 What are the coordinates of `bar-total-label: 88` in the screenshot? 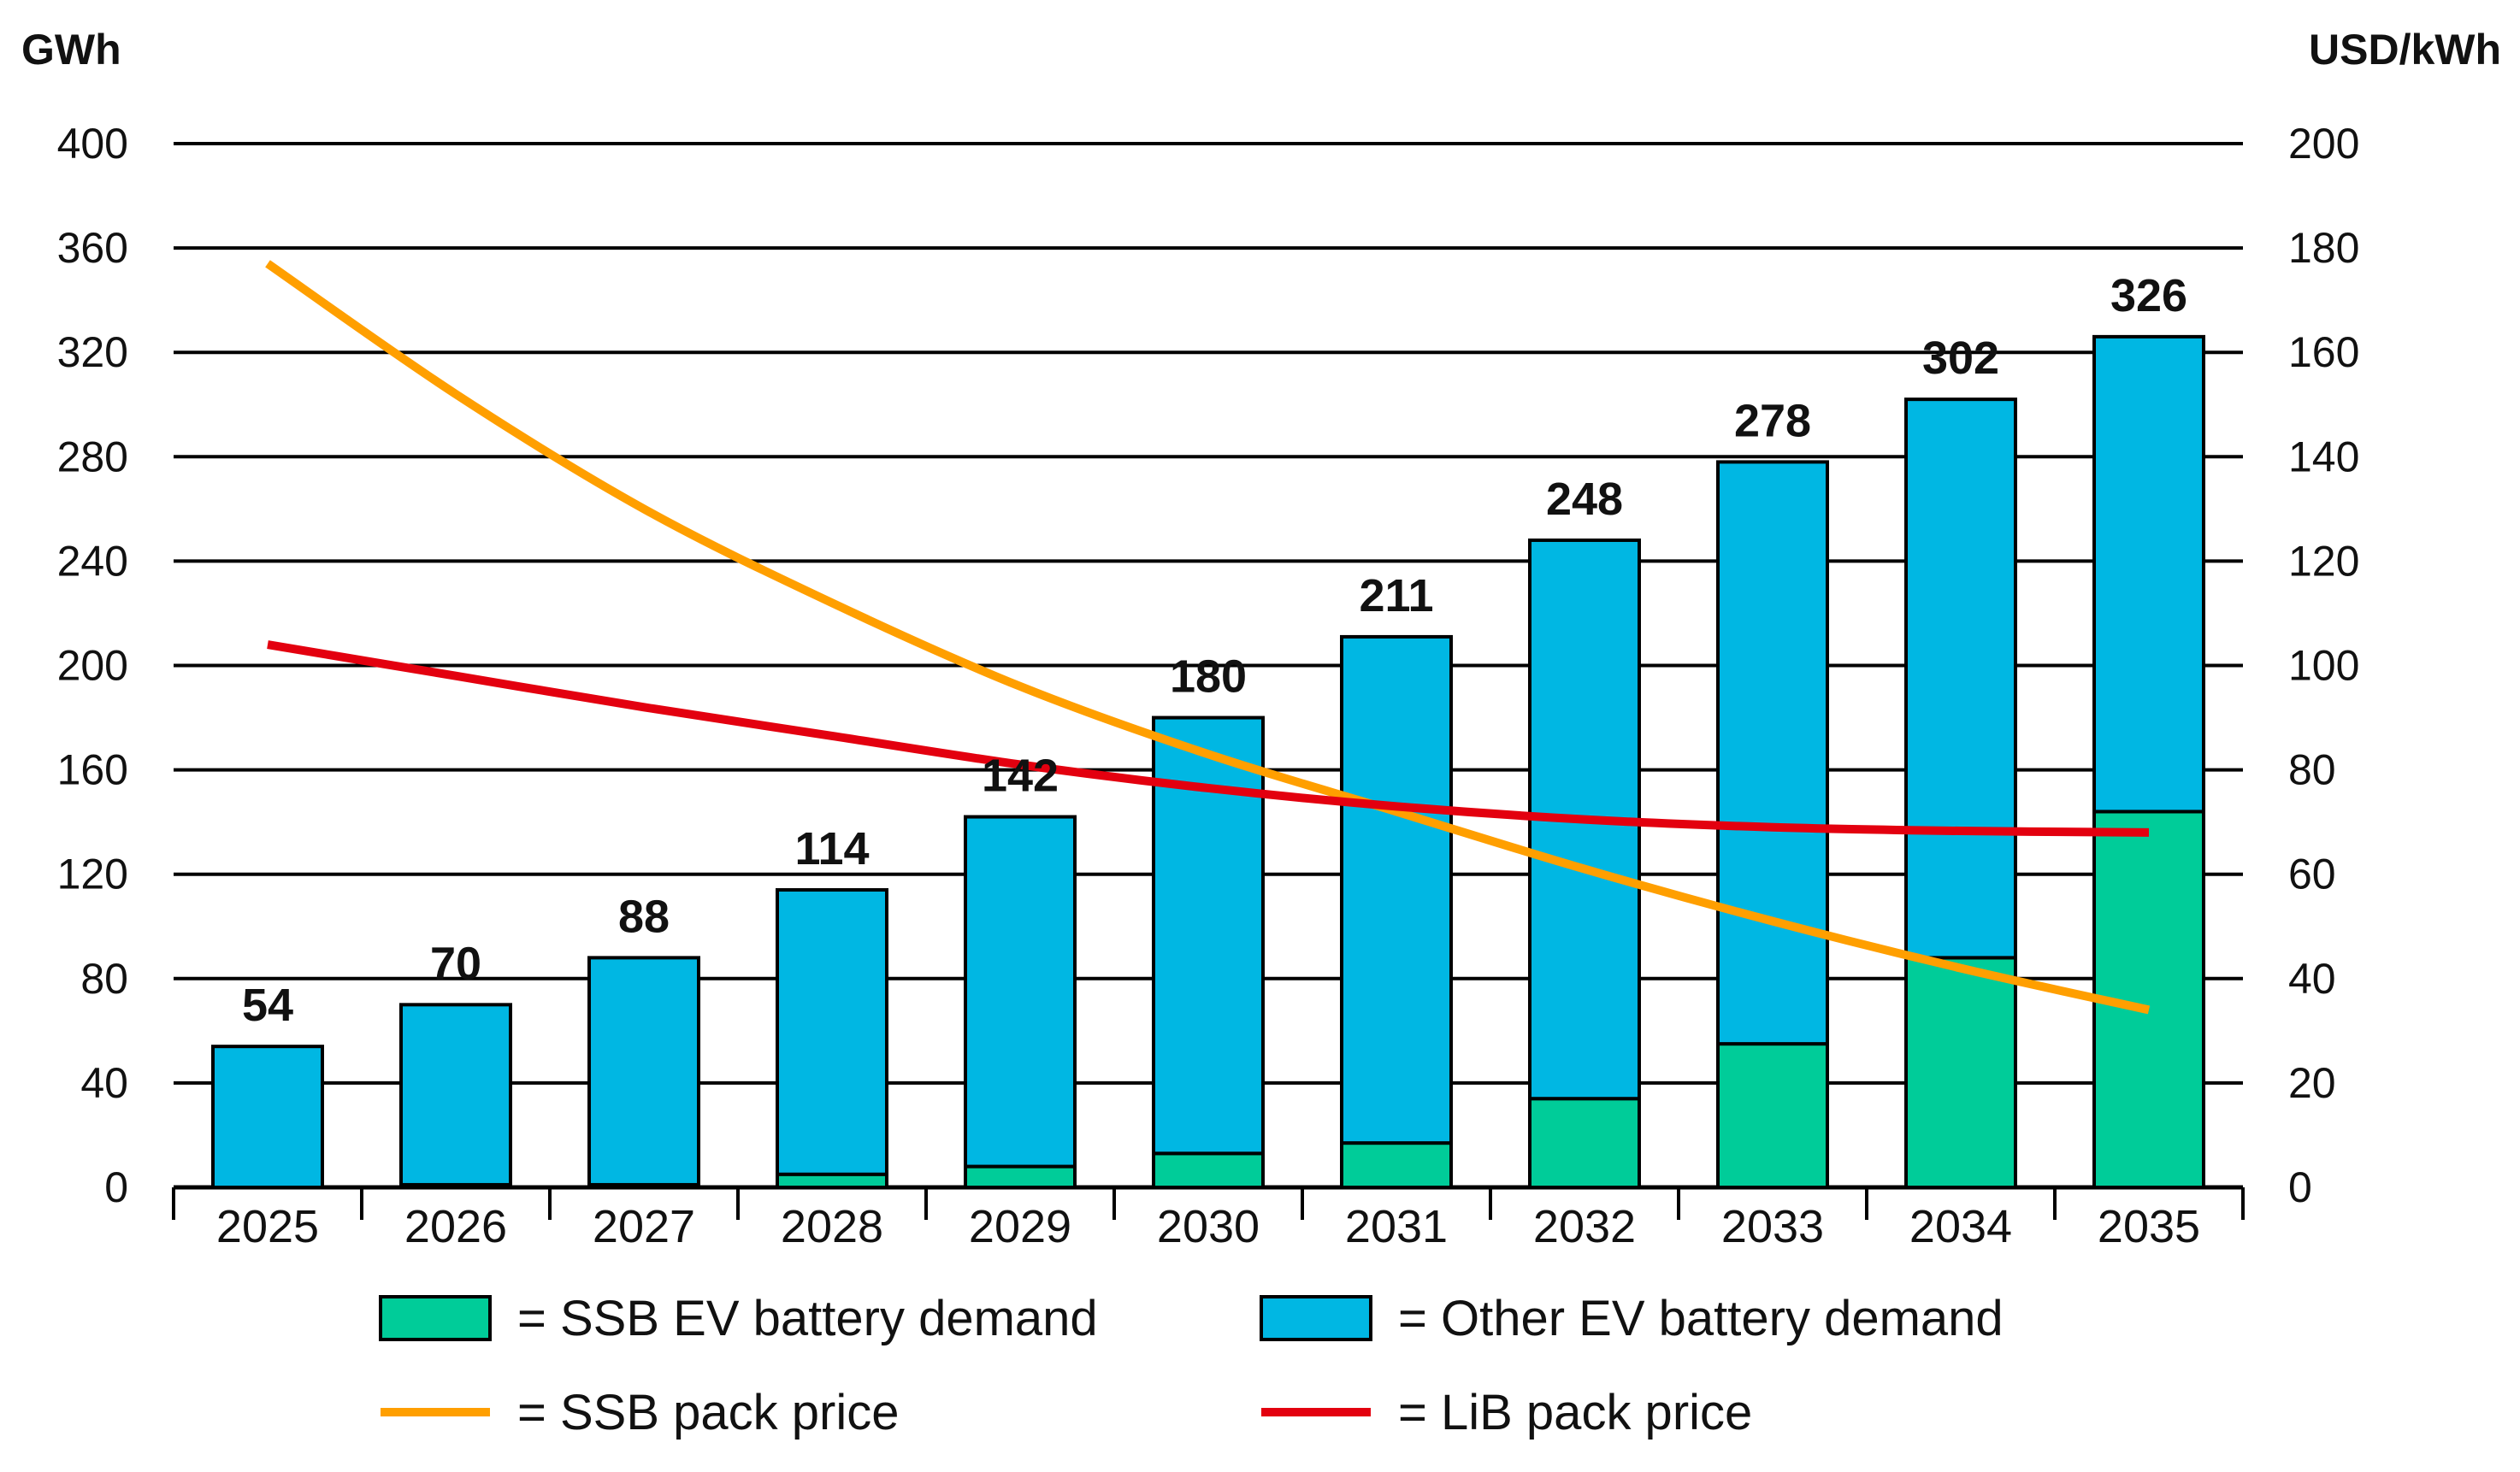 It's located at (644, 916).